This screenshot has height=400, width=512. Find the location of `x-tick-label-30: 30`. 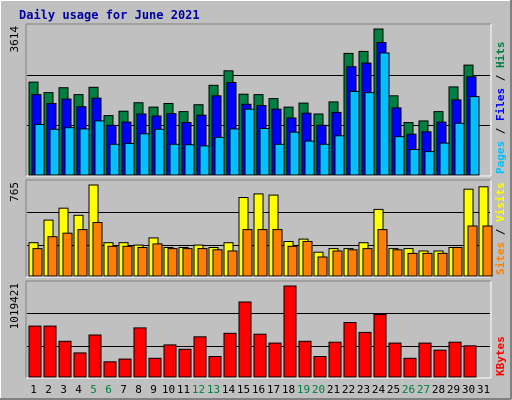

x-tick-label-30: 30 is located at coordinates (468, 389).